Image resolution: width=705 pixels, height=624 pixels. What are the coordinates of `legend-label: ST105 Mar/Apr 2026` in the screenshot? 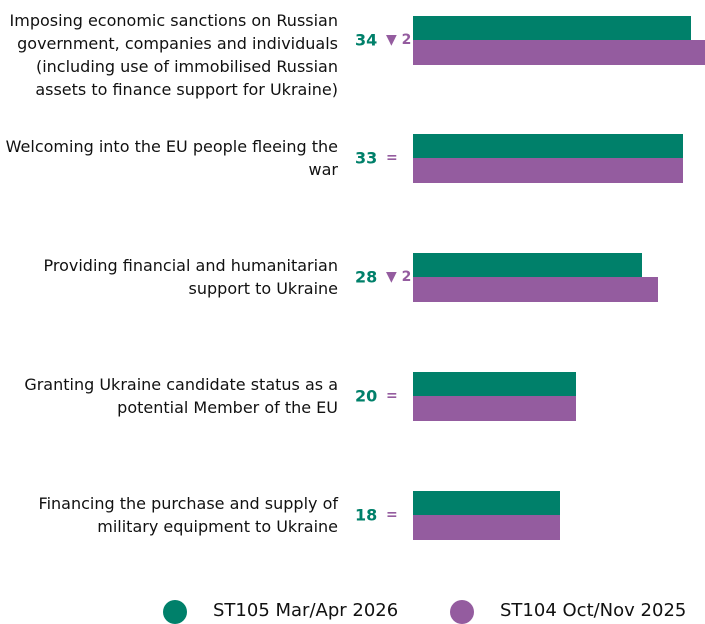 It's located at (306, 610).